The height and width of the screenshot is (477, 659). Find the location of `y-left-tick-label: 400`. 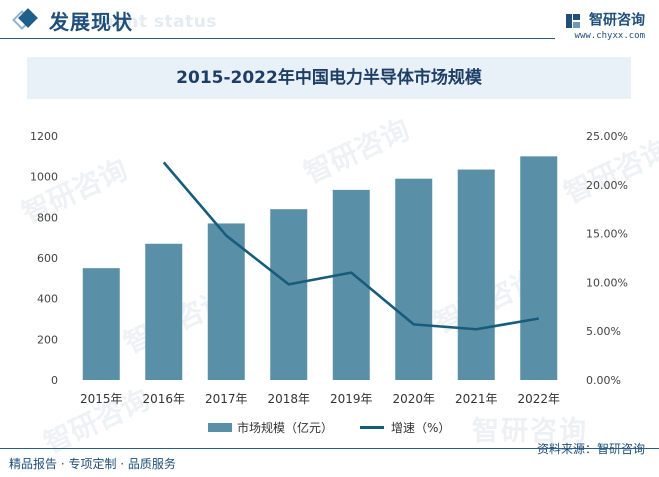

y-left-tick-label: 400 is located at coordinates (47, 299).